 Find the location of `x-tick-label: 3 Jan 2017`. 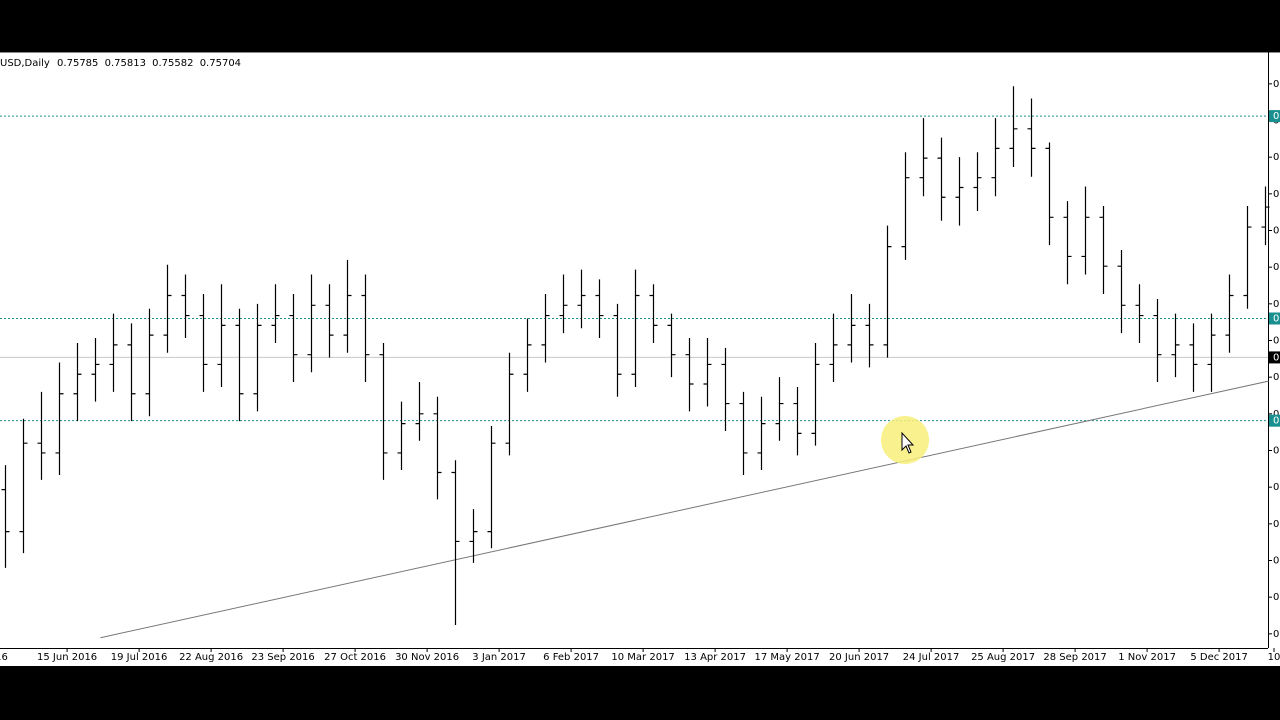

x-tick-label: 3 Jan 2017 is located at coordinates (499, 657).